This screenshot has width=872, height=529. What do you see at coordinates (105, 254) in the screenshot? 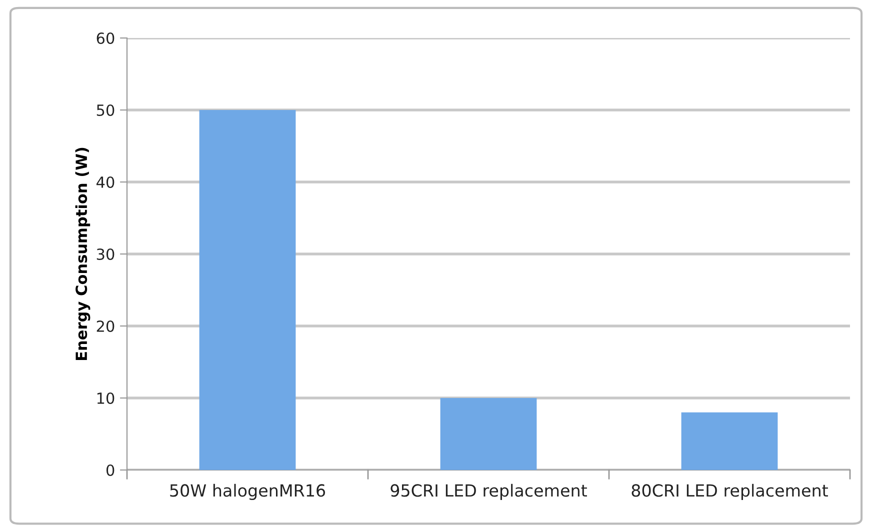
I see `y-tick-label: 30` at bounding box center [105, 254].